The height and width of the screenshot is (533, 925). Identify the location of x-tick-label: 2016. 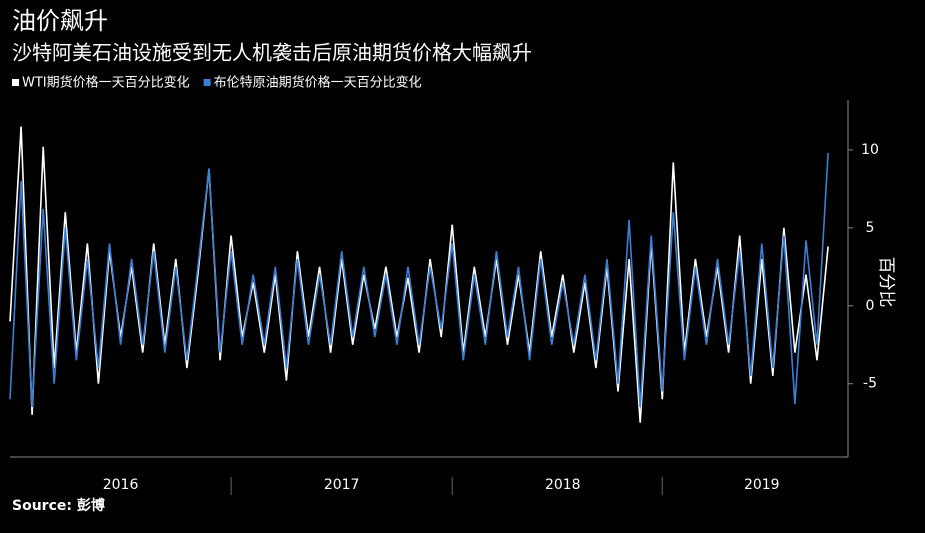
(121, 485).